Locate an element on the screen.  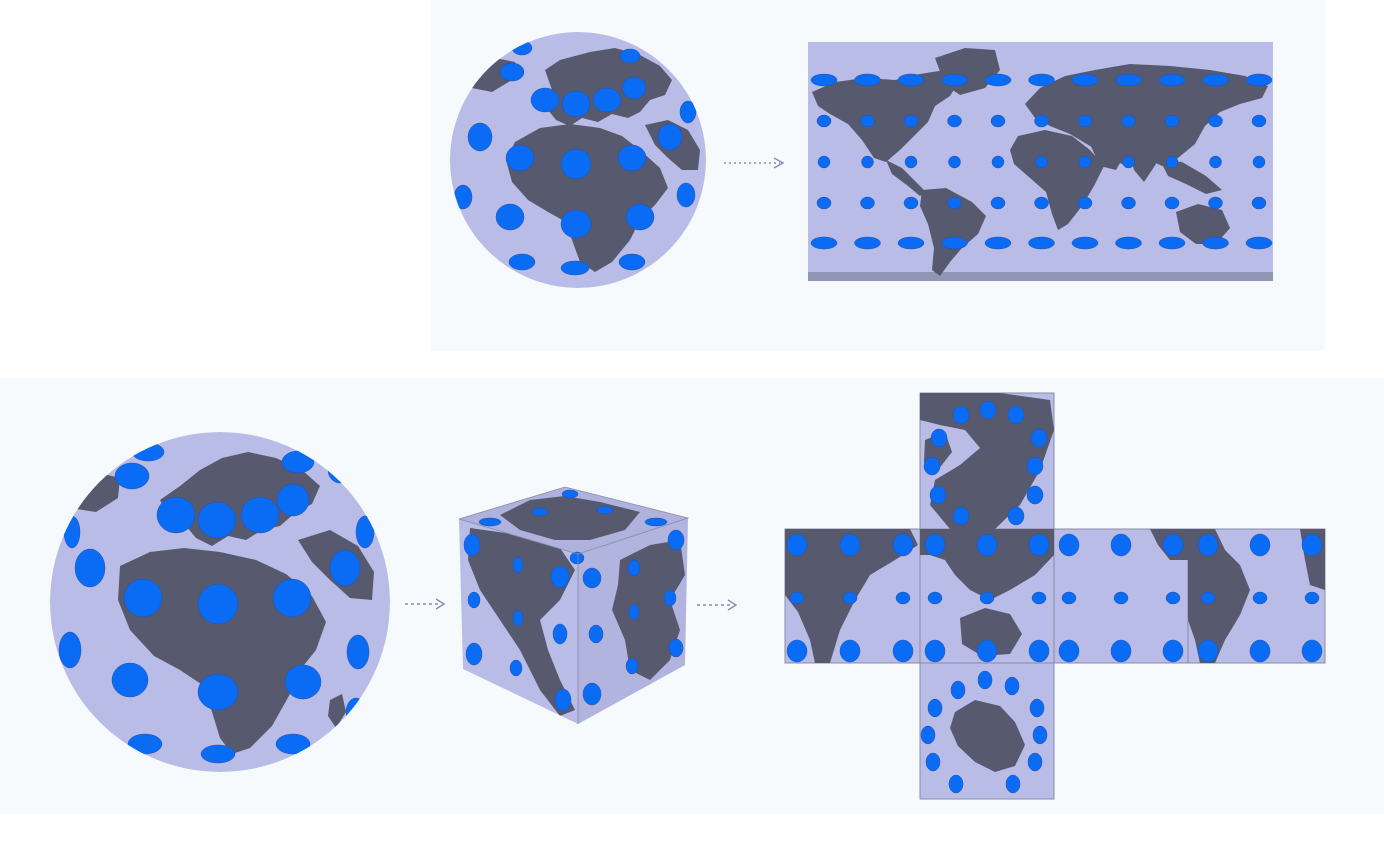
net-north-america-land is located at coordinates (987, 461).